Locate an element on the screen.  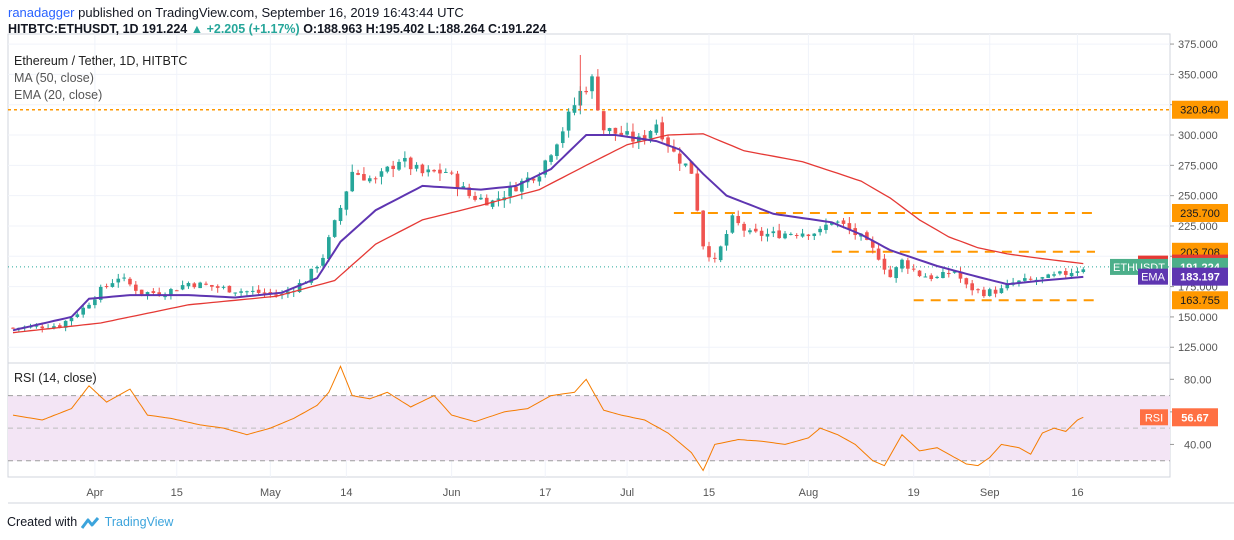
rsi-tick-label: 80.00 is located at coordinates (1198, 380).